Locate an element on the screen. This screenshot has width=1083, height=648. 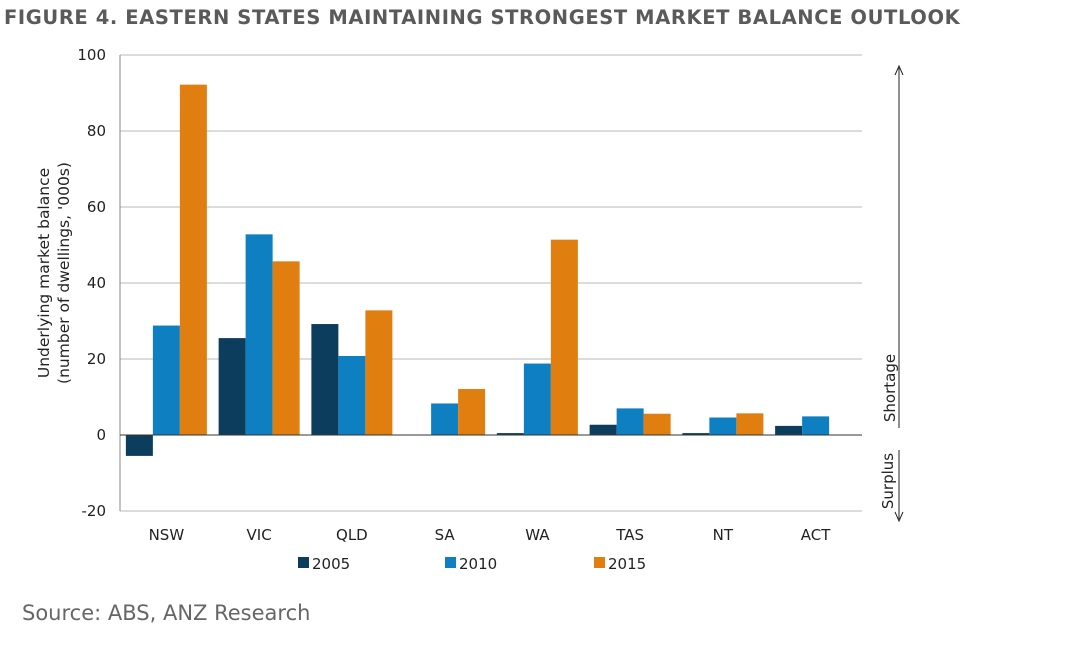
bar-tas-2010 is located at coordinates (630, 421).